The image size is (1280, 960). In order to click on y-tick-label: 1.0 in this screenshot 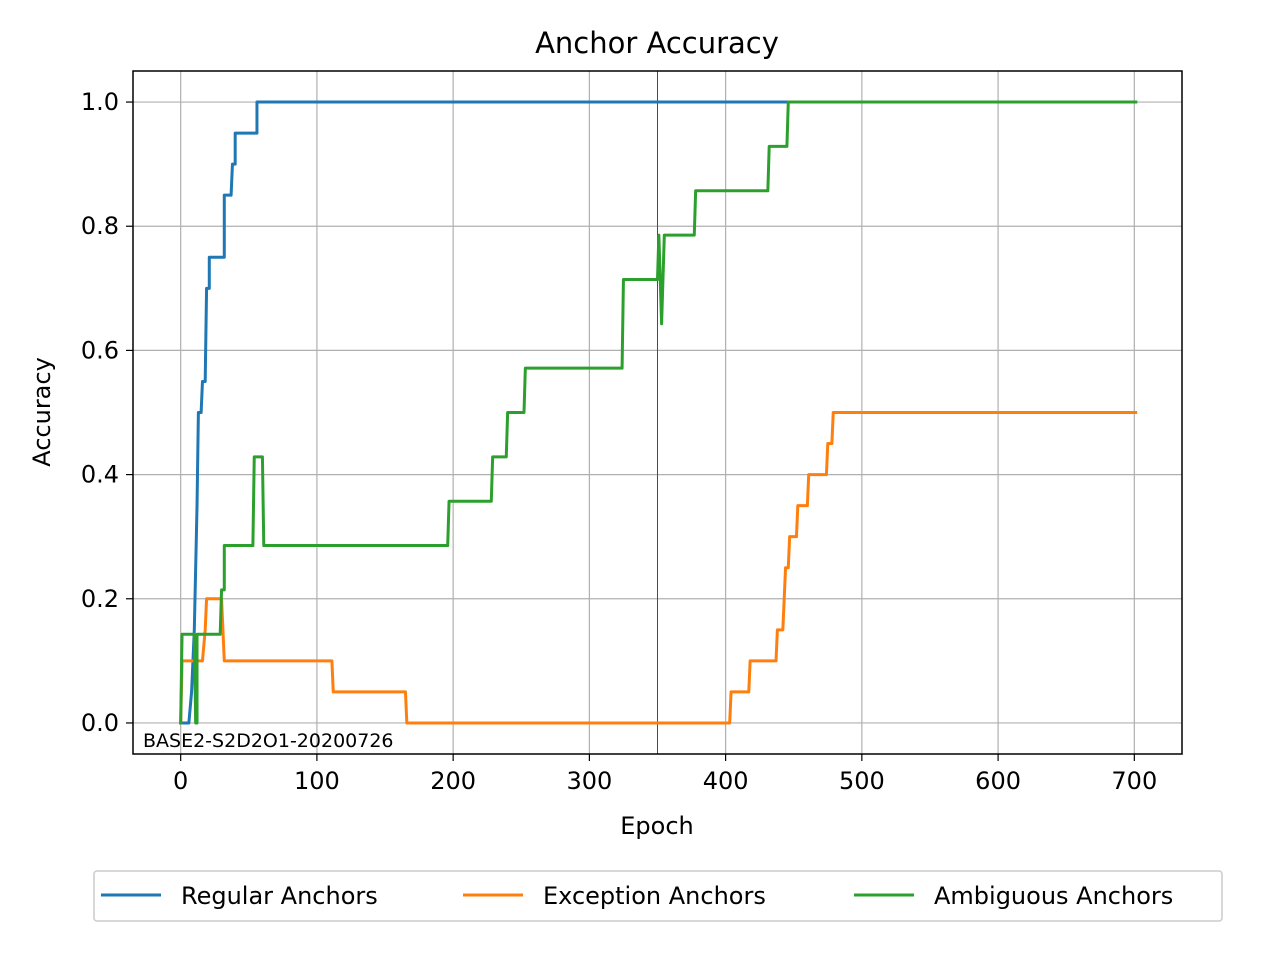, I will do `click(100, 102)`.